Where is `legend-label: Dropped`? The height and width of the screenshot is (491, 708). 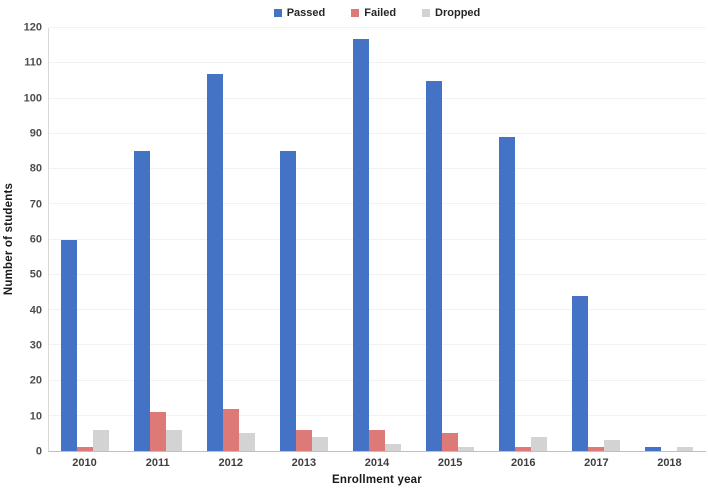
legend-label: Dropped is located at coordinates (458, 12).